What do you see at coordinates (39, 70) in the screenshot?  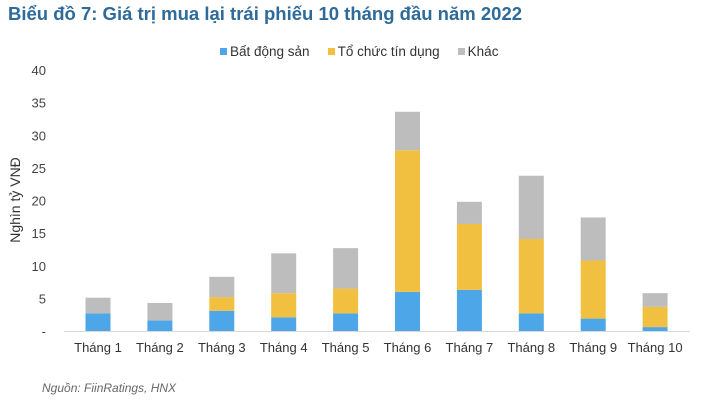 I see `y-tick-label: 40` at bounding box center [39, 70].